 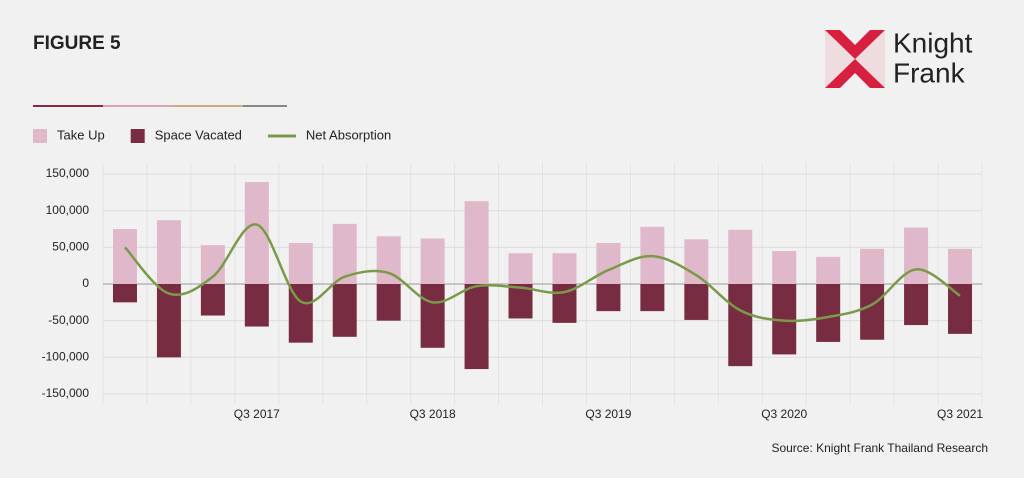 What do you see at coordinates (933, 42) in the screenshot?
I see `logo-text: Knight` at bounding box center [933, 42].